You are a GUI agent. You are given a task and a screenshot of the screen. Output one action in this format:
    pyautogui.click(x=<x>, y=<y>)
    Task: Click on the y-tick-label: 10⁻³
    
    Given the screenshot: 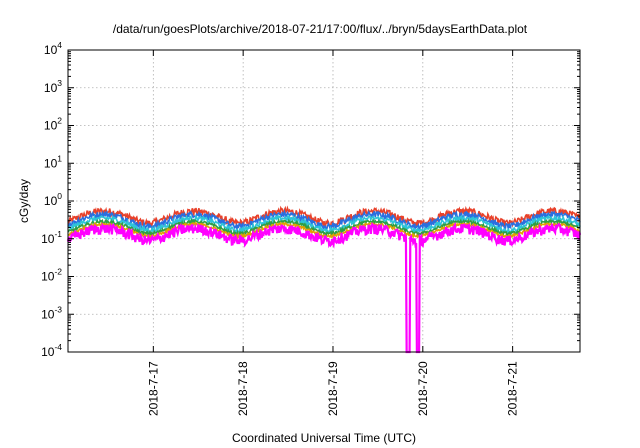 What is the action you would take?
    pyautogui.click(x=51, y=312)
    